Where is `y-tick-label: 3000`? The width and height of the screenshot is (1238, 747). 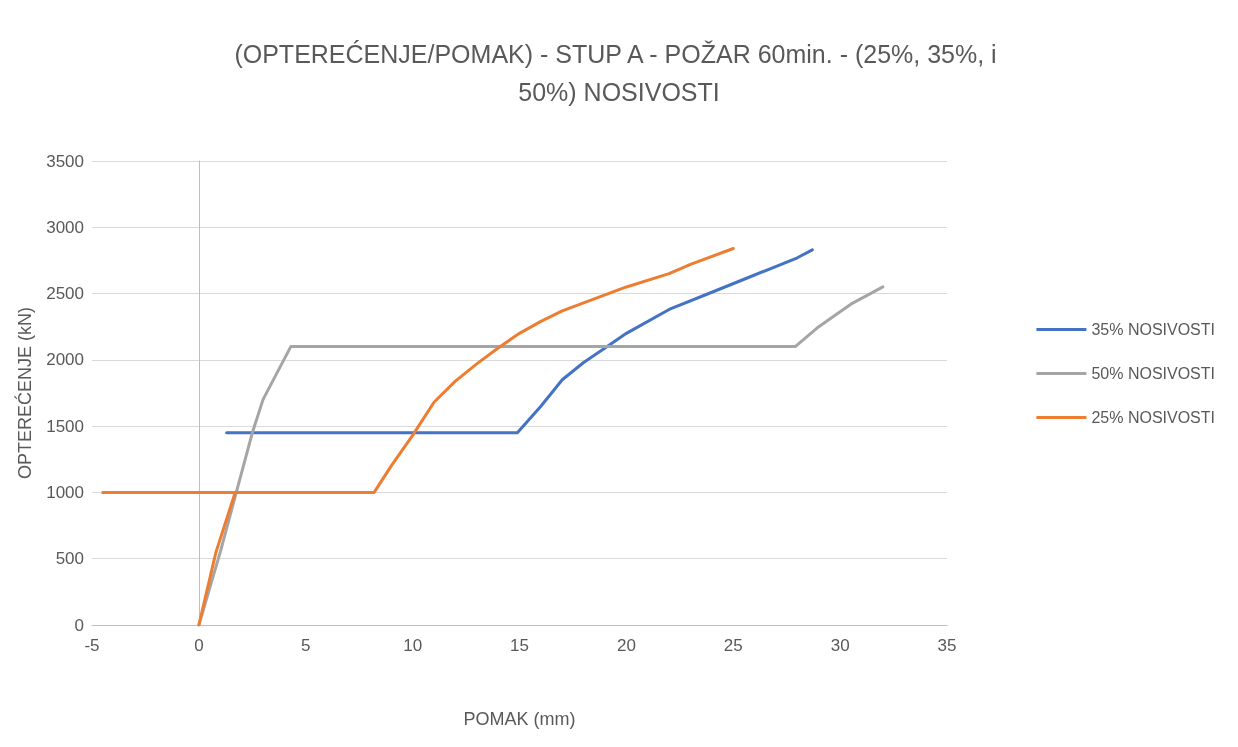 y-tick-label: 3000 is located at coordinates (65, 227).